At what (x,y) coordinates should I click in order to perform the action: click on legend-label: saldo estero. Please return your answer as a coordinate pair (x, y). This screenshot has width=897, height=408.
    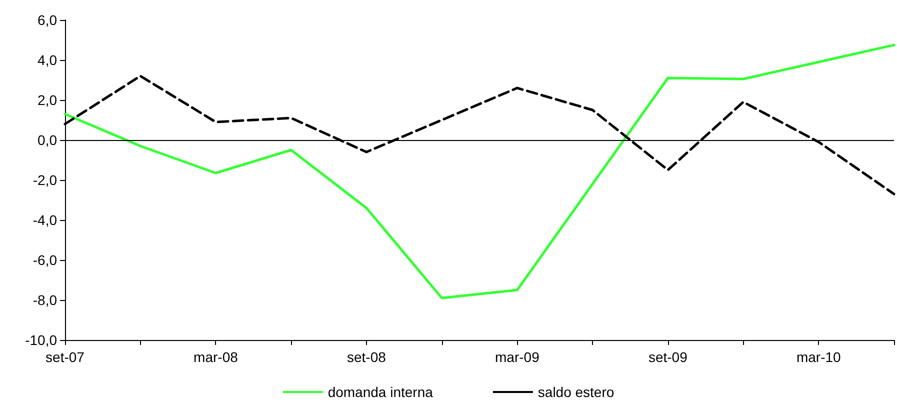
    Looking at the image, I should click on (576, 392).